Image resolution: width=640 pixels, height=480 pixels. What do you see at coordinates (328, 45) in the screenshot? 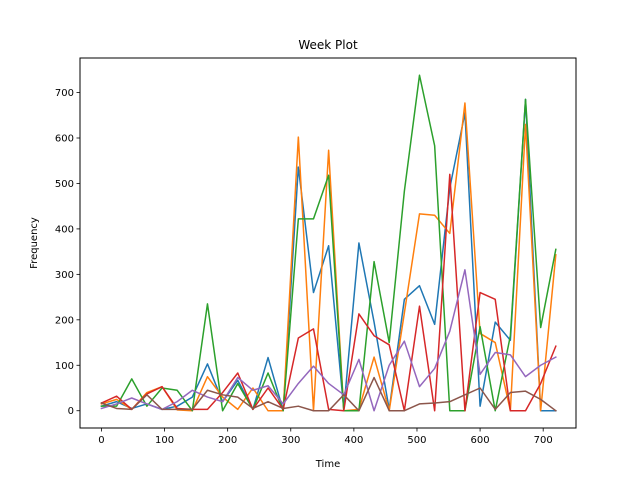
I see `chart-title: Week Plot` at bounding box center [328, 45].